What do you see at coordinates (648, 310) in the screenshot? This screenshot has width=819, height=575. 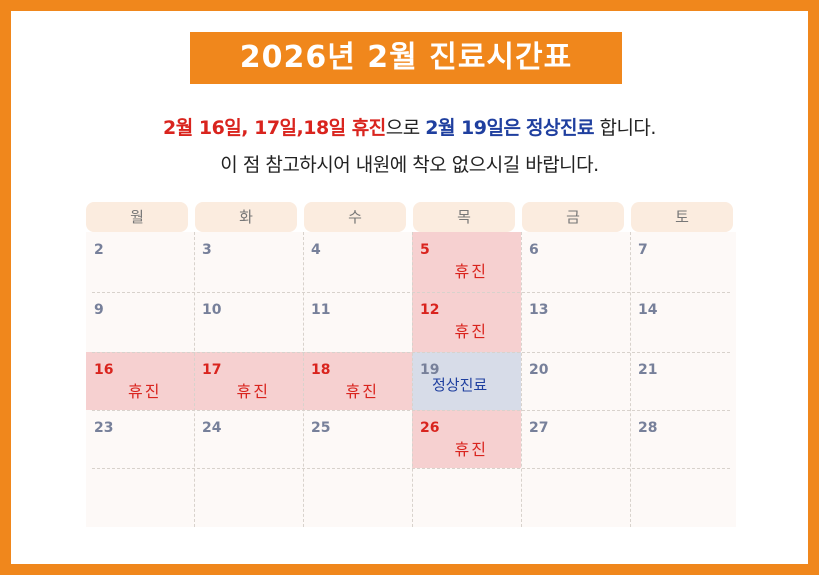 I see `day-number: 14` at bounding box center [648, 310].